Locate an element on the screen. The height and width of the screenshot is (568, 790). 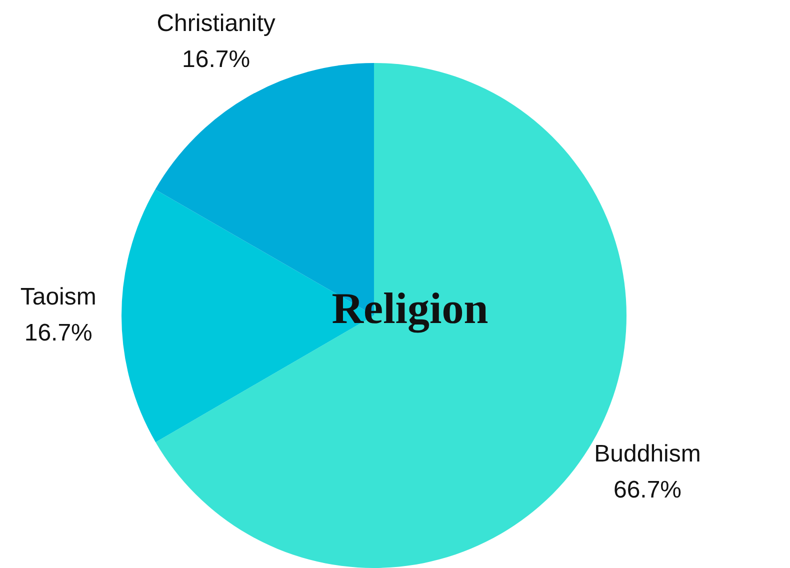
slice-label: Buddhism is located at coordinates (647, 454).